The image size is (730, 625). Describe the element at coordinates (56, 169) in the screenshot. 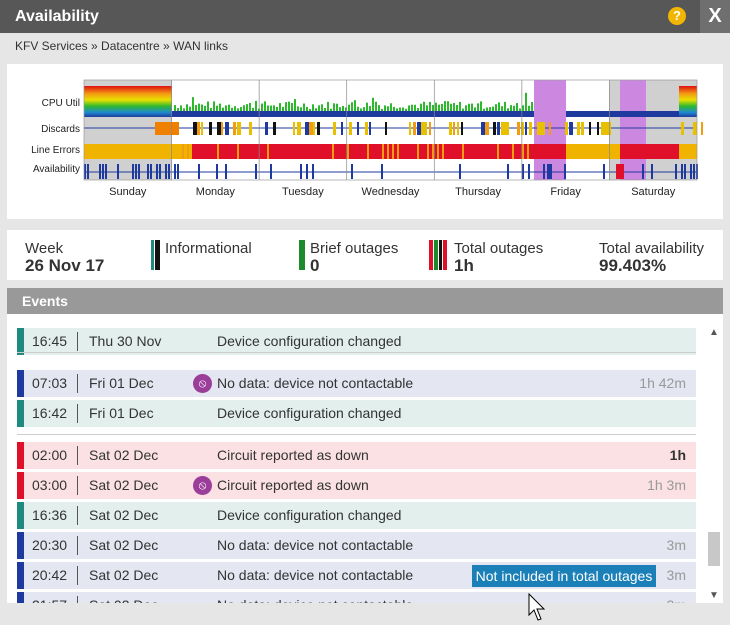

I see `chart-row-label: Availability` at that location.